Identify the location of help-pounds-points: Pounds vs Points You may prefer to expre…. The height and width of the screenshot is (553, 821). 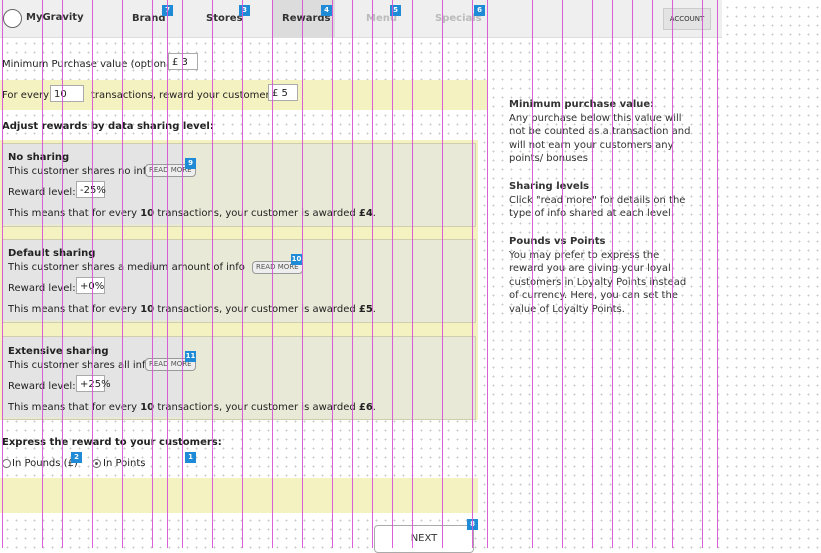
(601, 275).